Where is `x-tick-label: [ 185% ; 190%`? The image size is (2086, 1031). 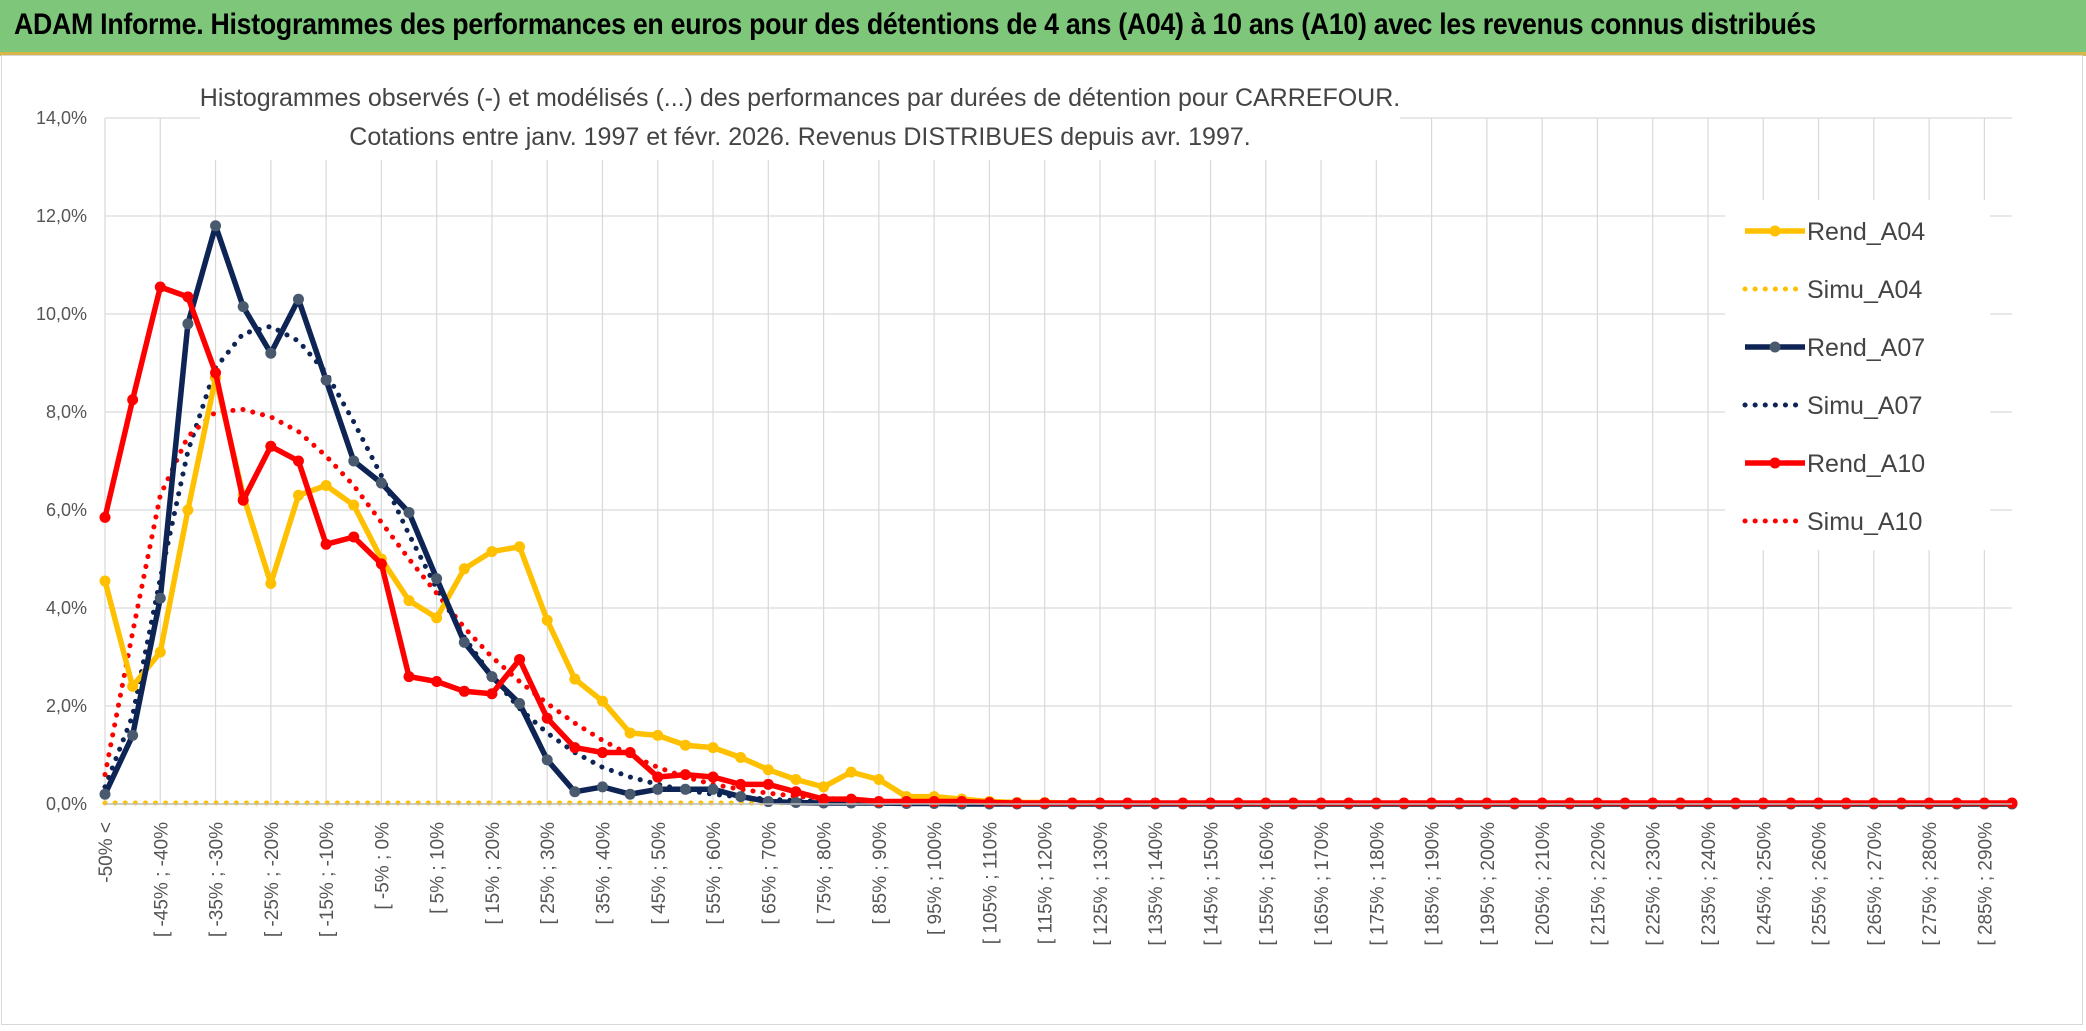 x-tick-label: [ 185% ; 190% is located at coordinates (1433, 884).